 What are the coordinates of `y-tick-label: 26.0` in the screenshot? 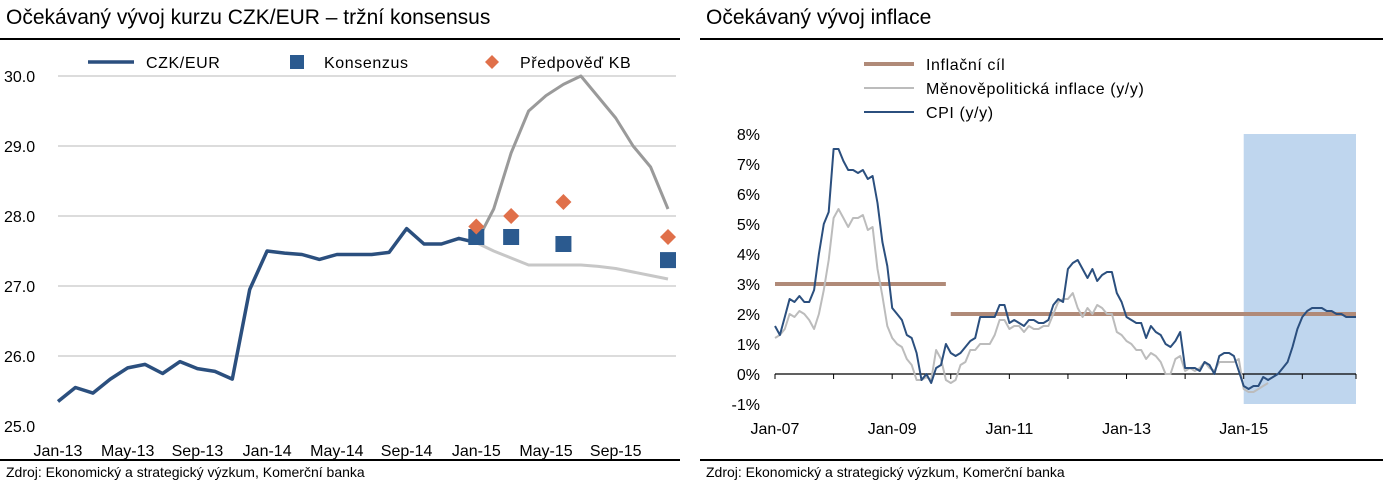 It's located at (19, 357).